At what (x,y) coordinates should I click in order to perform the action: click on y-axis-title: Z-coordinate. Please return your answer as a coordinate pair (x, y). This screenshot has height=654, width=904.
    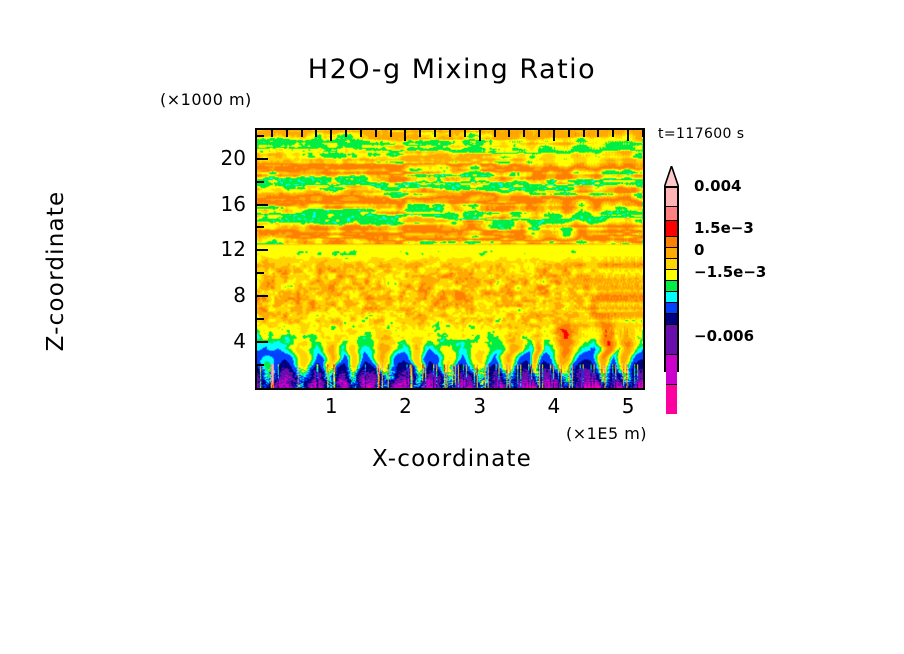
    Looking at the image, I should click on (56, 271).